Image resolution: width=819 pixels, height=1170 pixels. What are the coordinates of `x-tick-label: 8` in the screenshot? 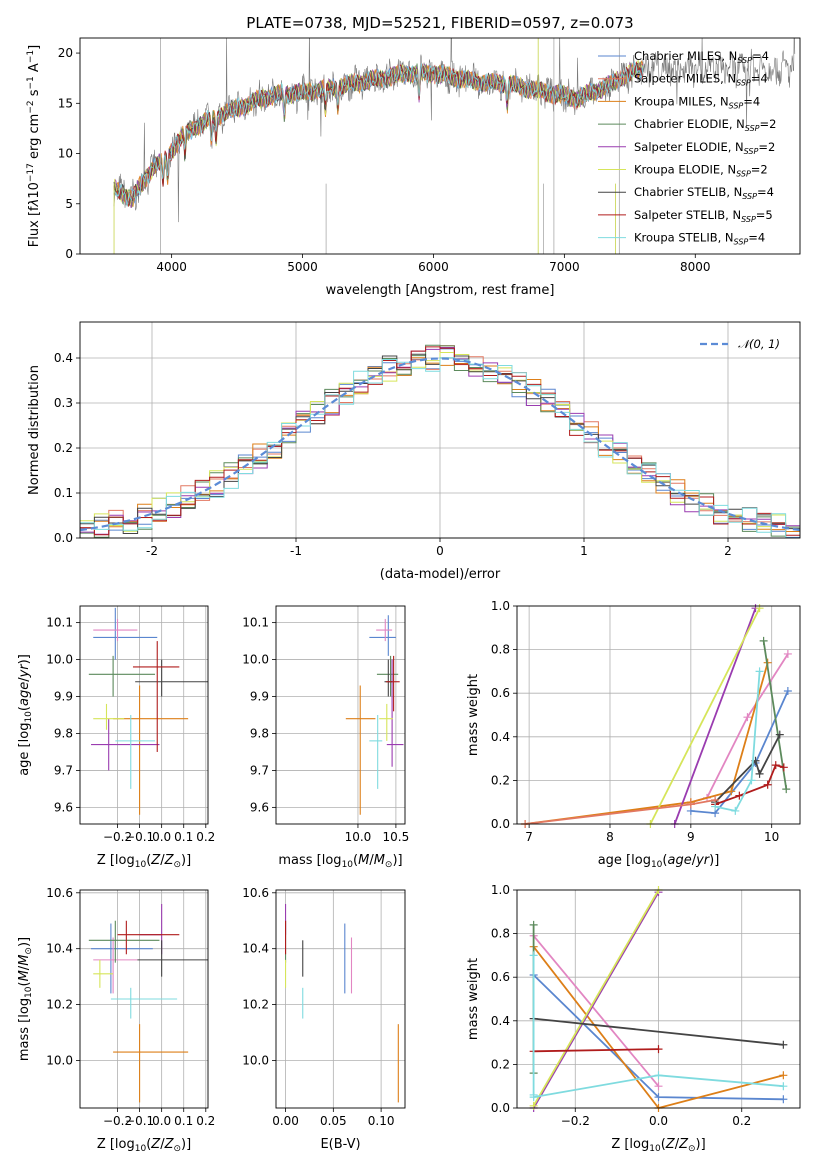 It's located at (610, 837).